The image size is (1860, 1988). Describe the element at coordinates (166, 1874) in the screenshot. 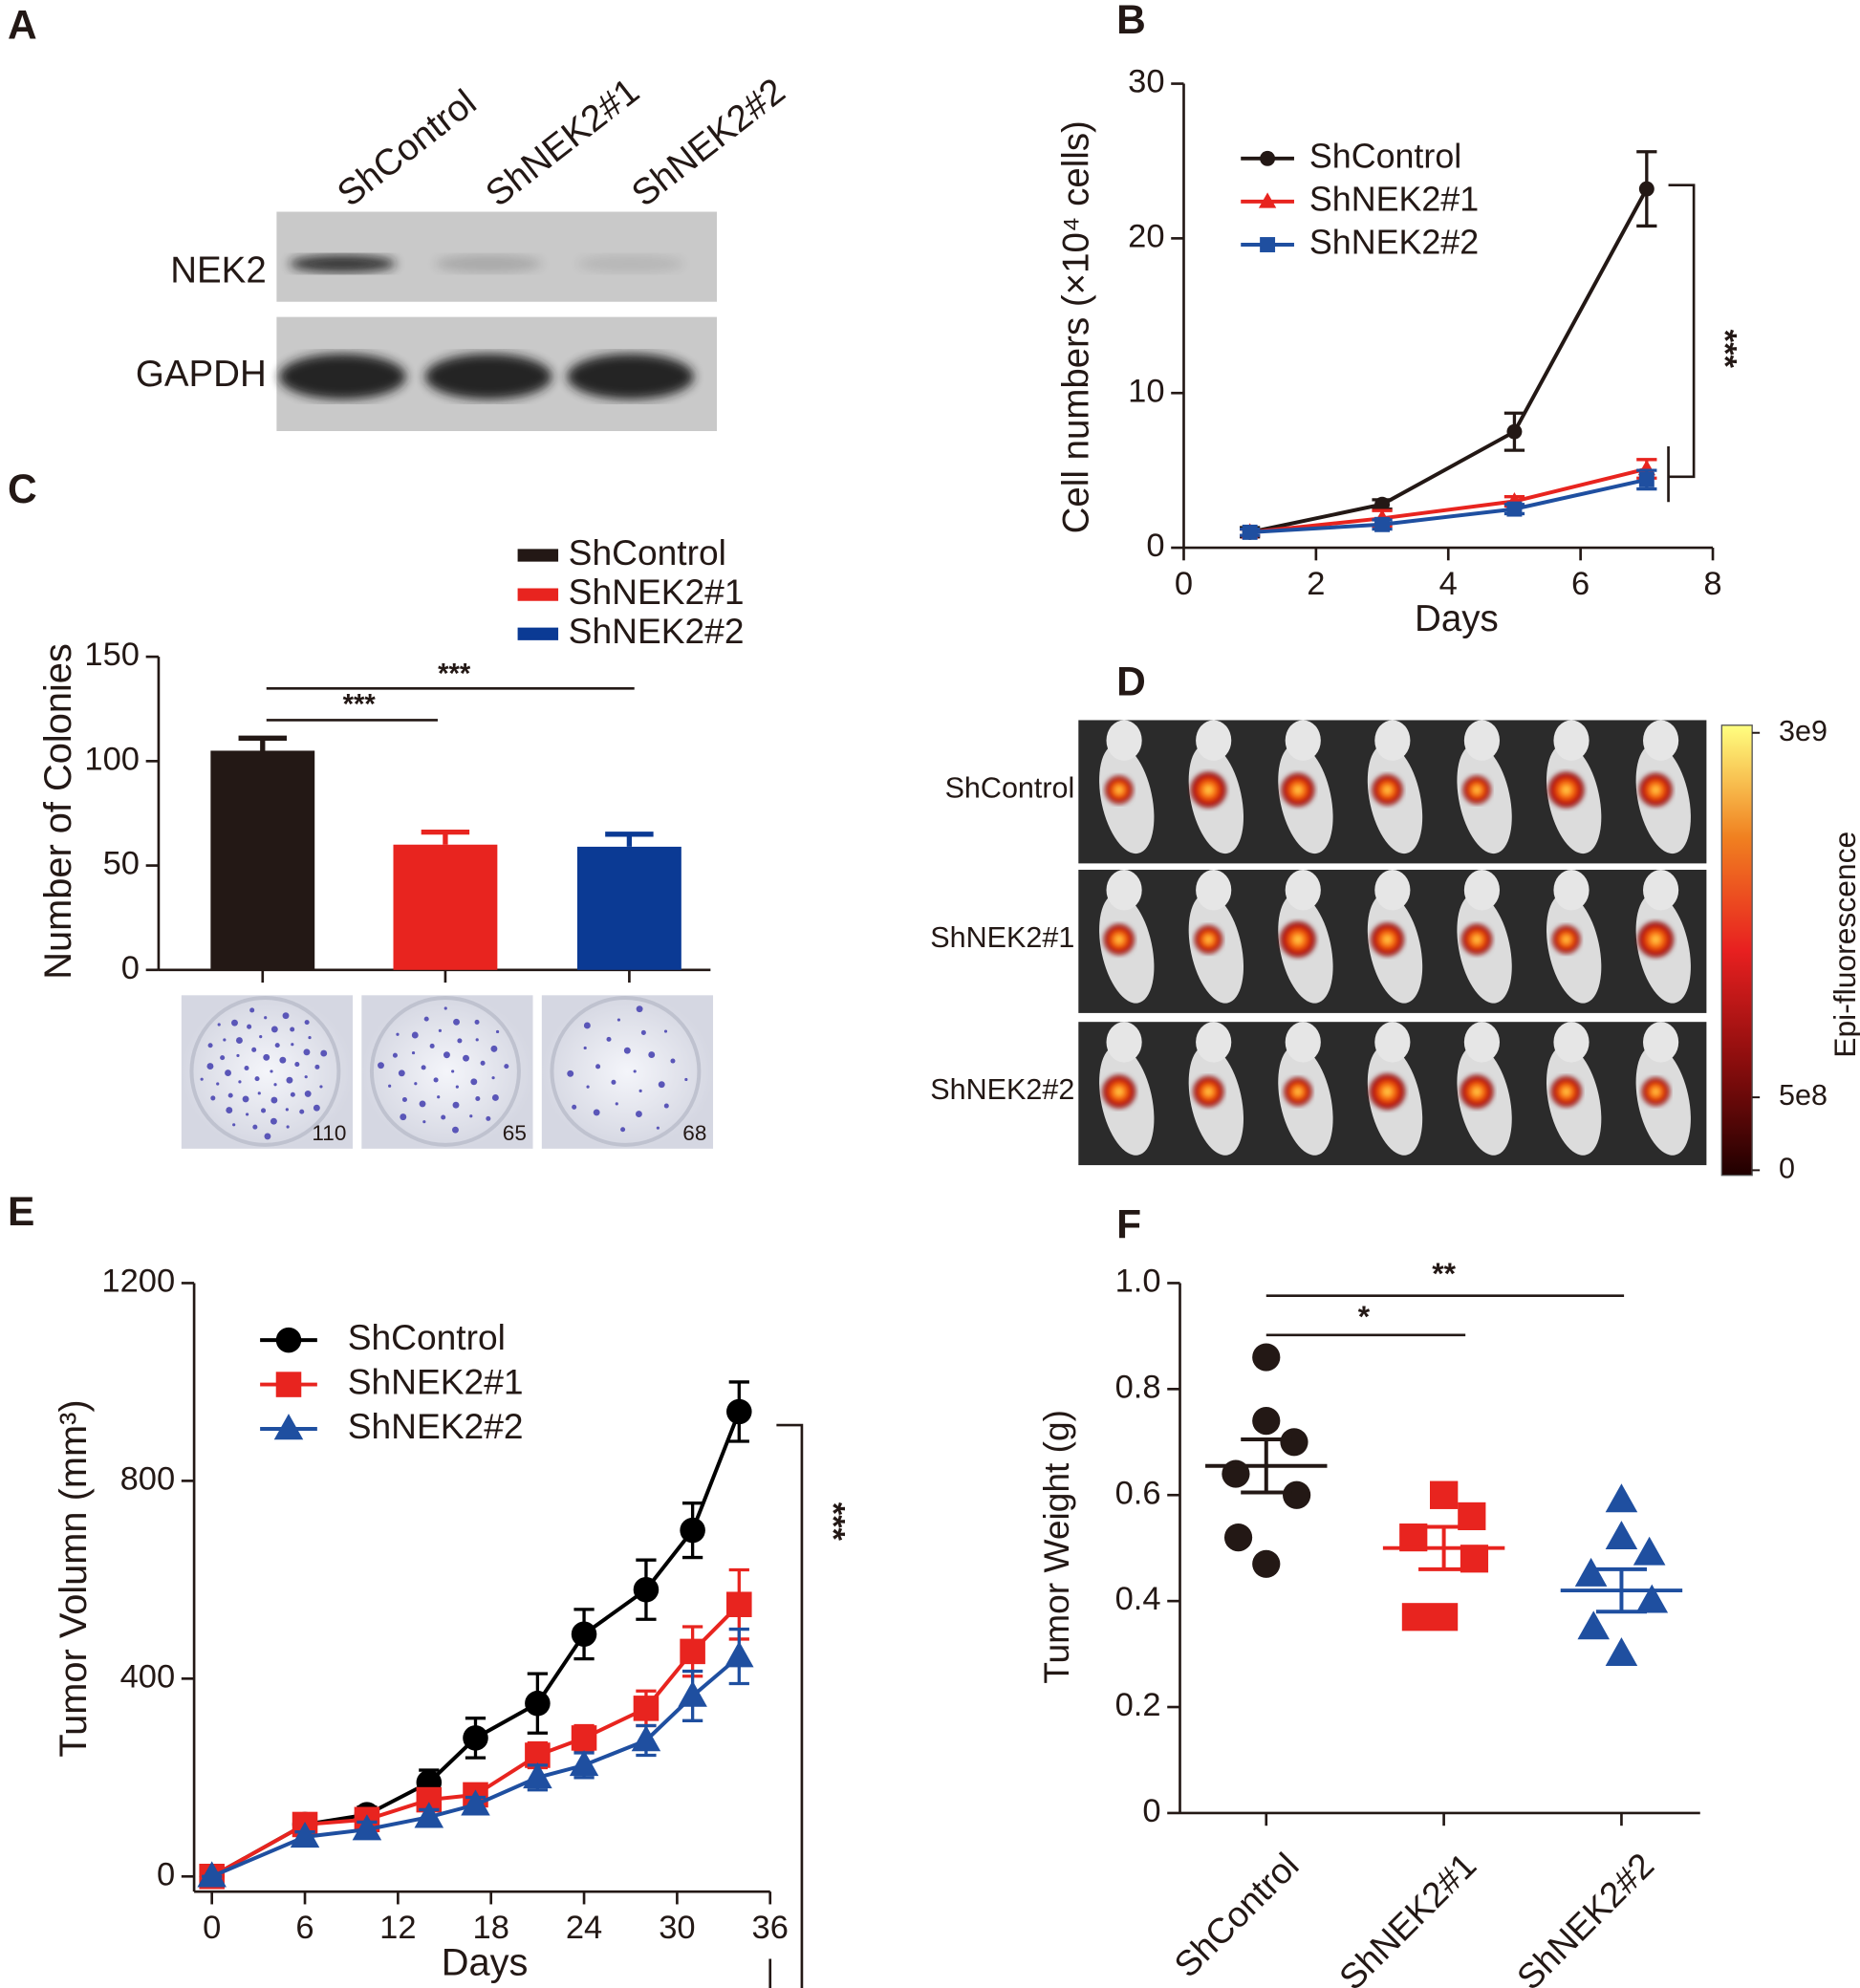

I see `y-tick-label: 0` at that location.